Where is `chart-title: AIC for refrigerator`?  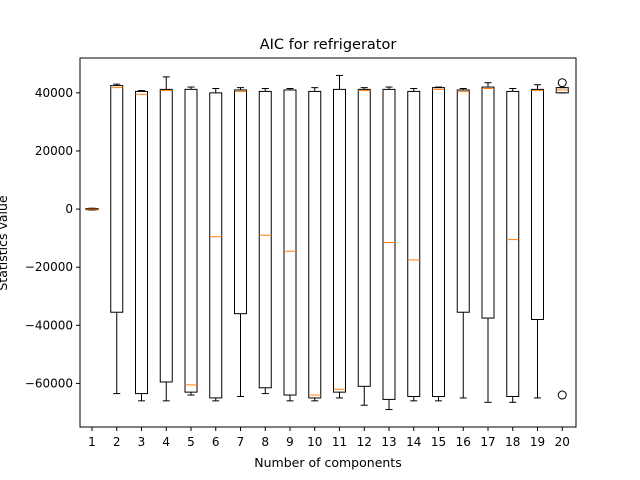
chart-title: AIC for refrigerator is located at coordinates (328, 45).